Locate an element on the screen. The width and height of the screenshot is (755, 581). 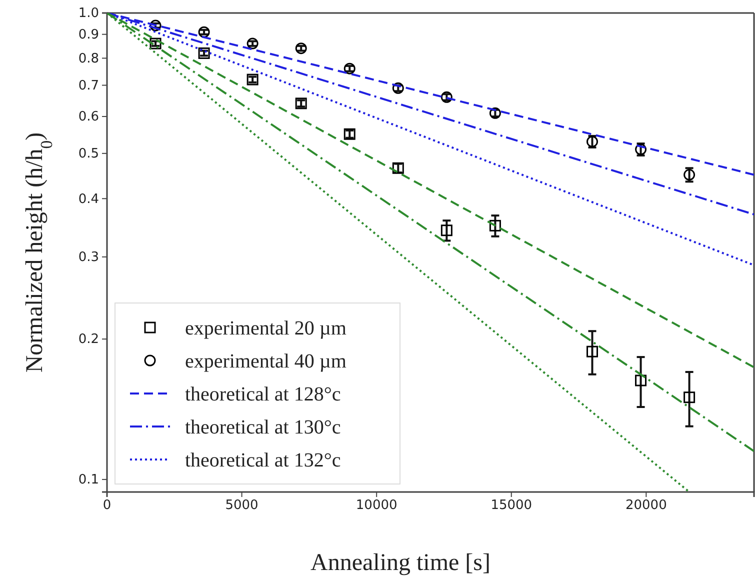
y-tick-label: 0.8 is located at coordinates (88, 58).